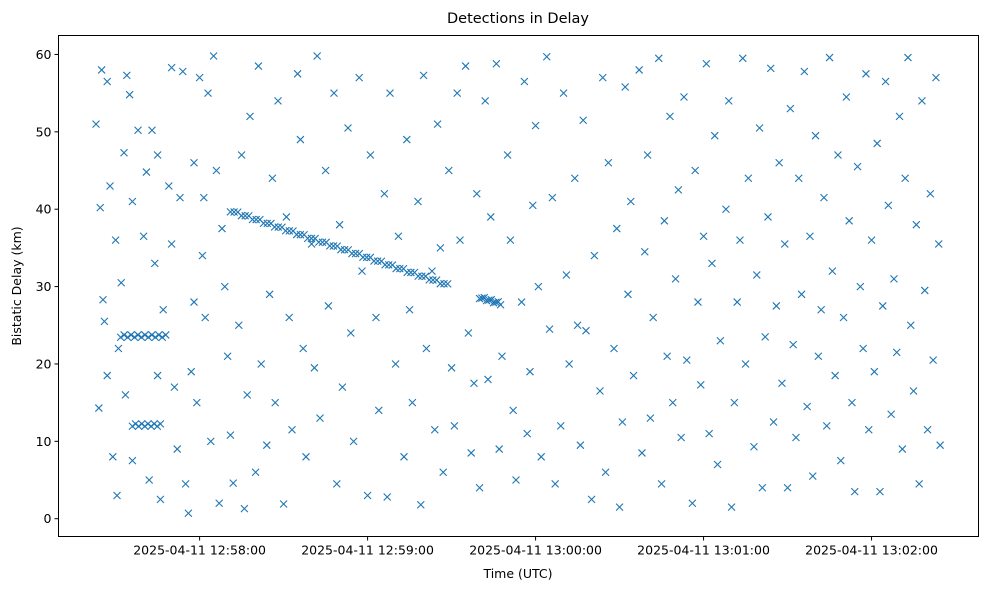  What do you see at coordinates (871, 550) in the screenshot?
I see `x-tick-label: 2025-04-11 13:02:00` at bounding box center [871, 550].